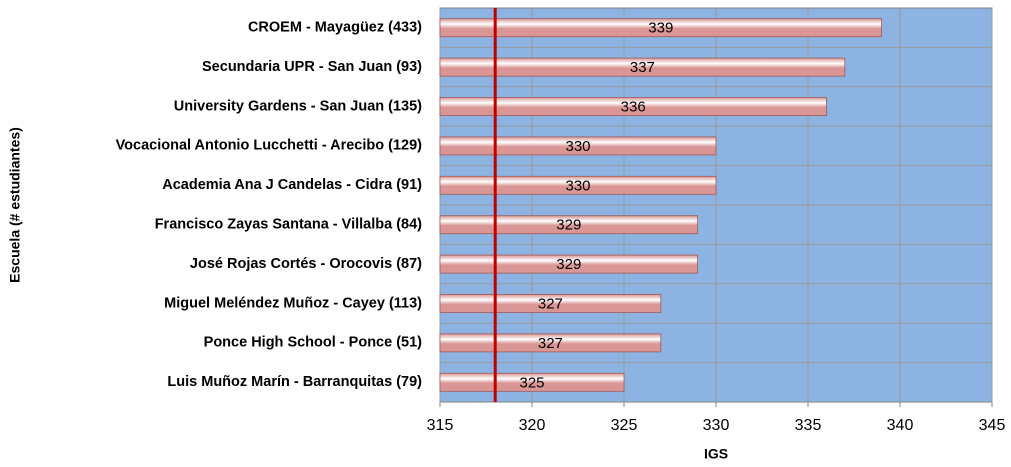  Describe the element at coordinates (312, 67) in the screenshot. I see `y-tick-label: Secundaria UPR - San Juan (93)` at that location.